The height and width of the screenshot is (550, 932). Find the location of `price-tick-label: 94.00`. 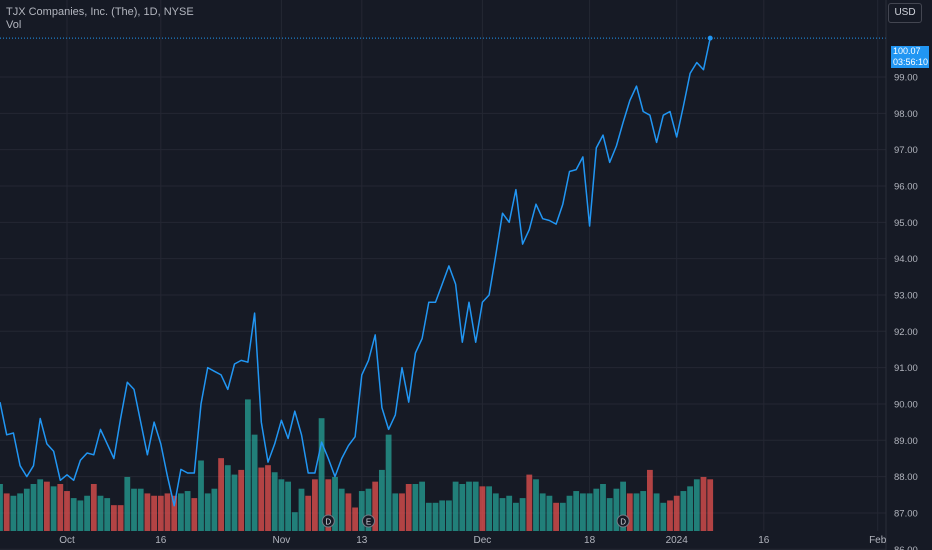

price-tick-label: 94.00 is located at coordinates (906, 259).